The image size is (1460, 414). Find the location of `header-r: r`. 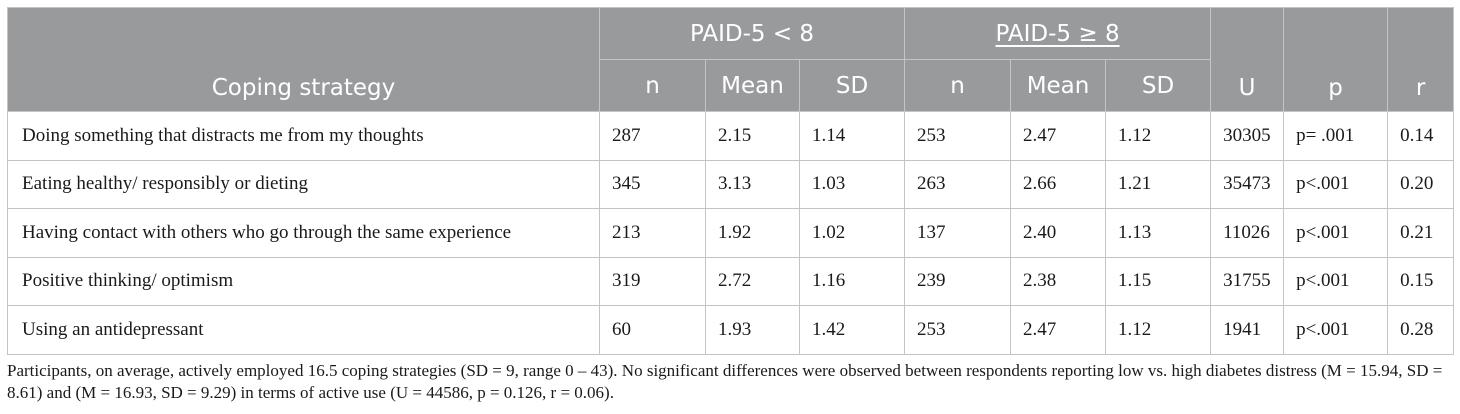

header-r: r is located at coordinates (1421, 59).